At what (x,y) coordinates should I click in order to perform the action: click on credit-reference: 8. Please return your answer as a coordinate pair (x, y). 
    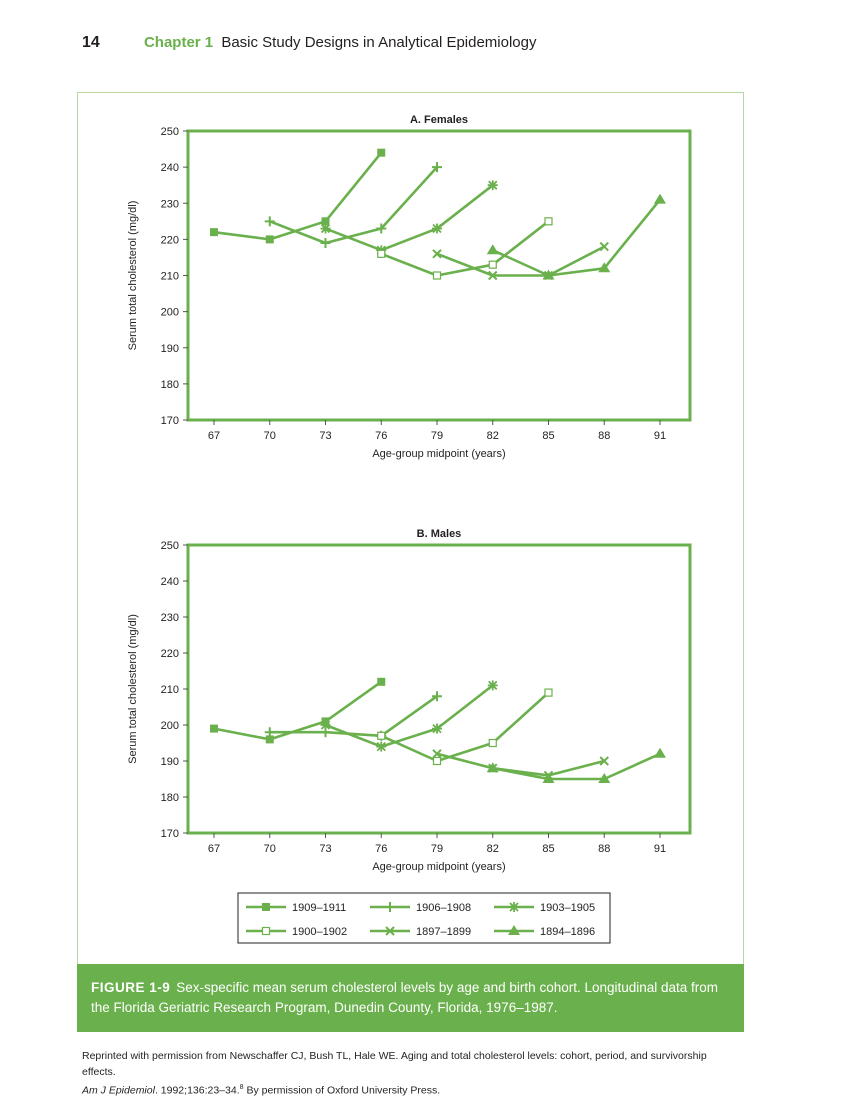
    Looking at the image, I should click on (241, 1087).